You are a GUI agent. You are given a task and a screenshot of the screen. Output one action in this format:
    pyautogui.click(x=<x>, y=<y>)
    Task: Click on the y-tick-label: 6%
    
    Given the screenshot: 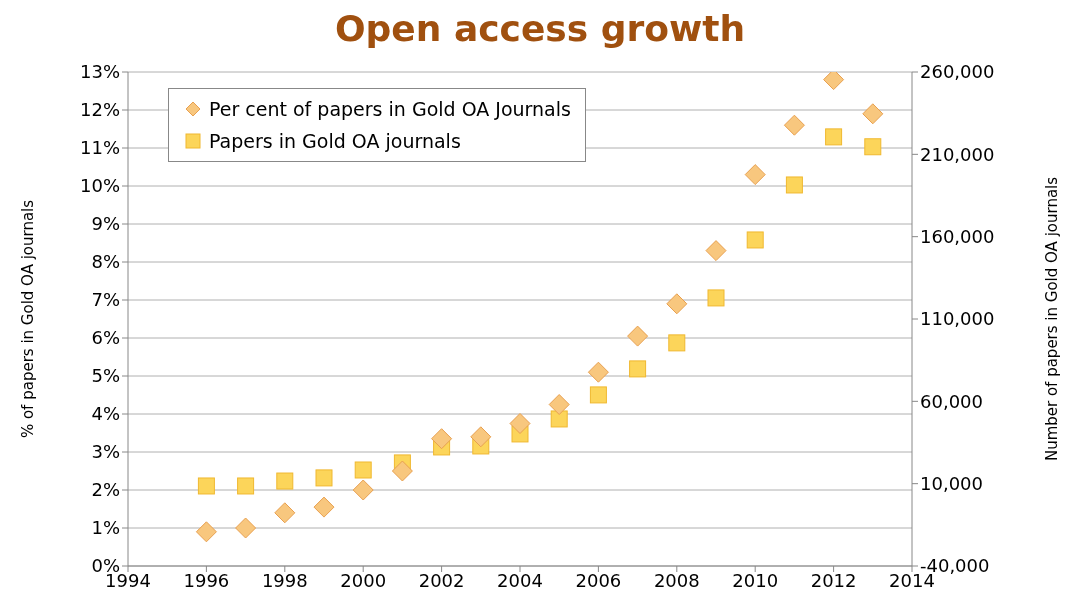 What is the action you would take?
    pyautogui.click(x=105, y=338)
    